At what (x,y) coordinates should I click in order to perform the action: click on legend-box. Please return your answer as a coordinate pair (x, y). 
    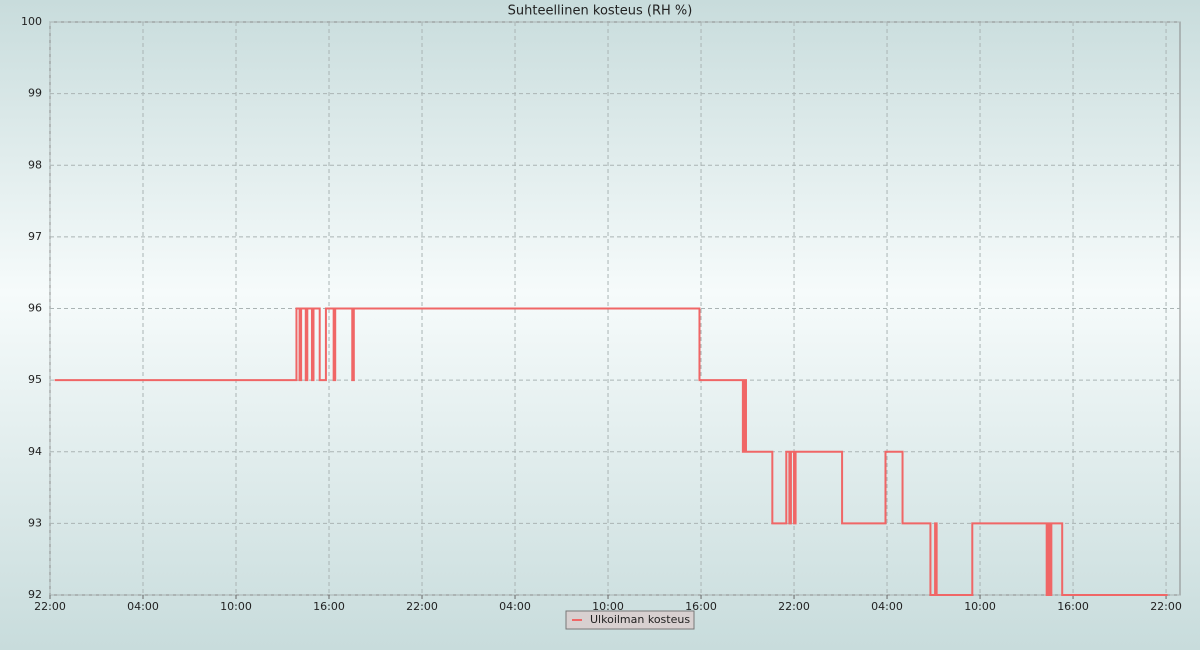
    Looking at the image, I should click on (630, 620).